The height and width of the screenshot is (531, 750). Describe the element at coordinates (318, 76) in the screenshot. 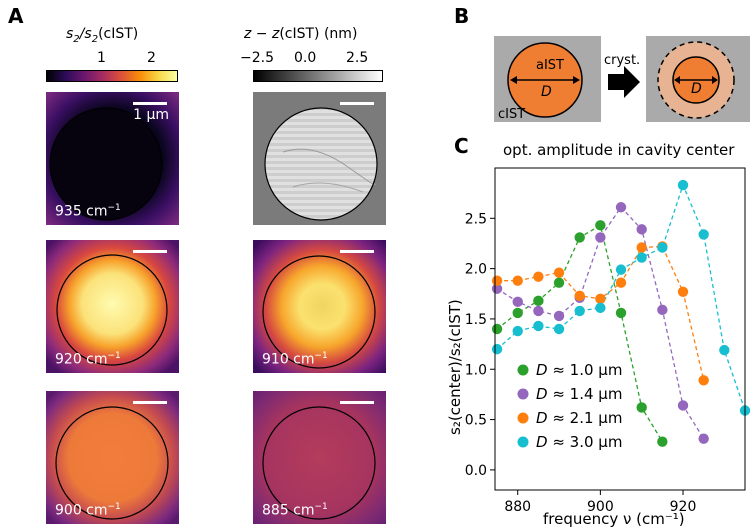

I see `colorbar-right` at that location.